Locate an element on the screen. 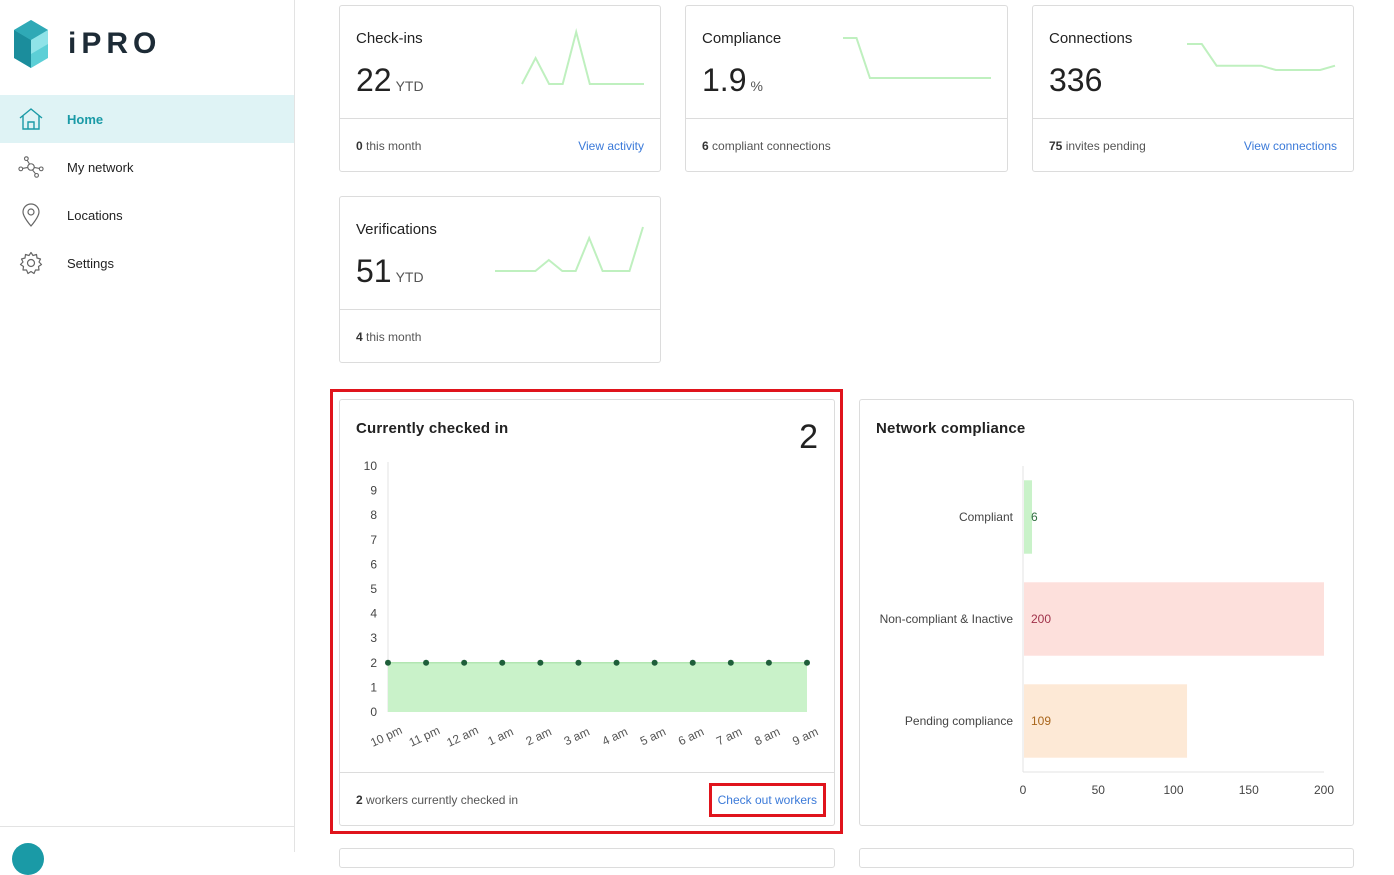 The image size is (1394, 875). card-footer-text: 75 invites pending is located at coordinates (1097, 146).